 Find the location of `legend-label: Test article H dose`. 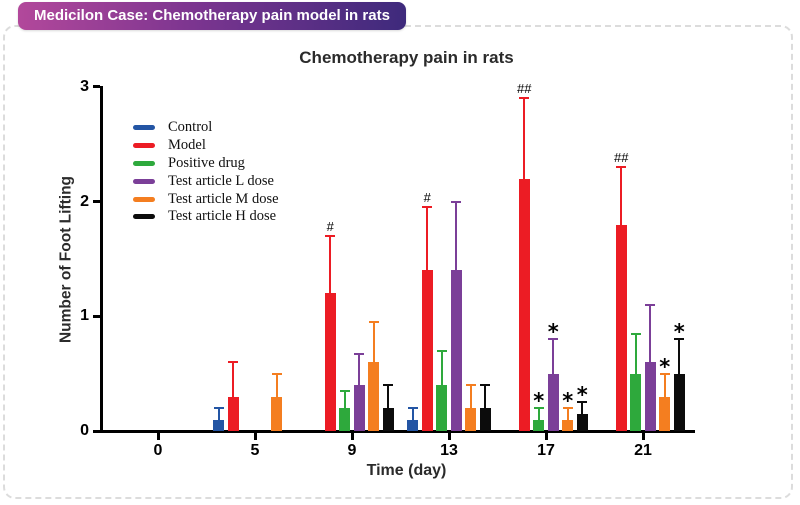

legend-label: Test article H dose is located at coordinates (222, 216).